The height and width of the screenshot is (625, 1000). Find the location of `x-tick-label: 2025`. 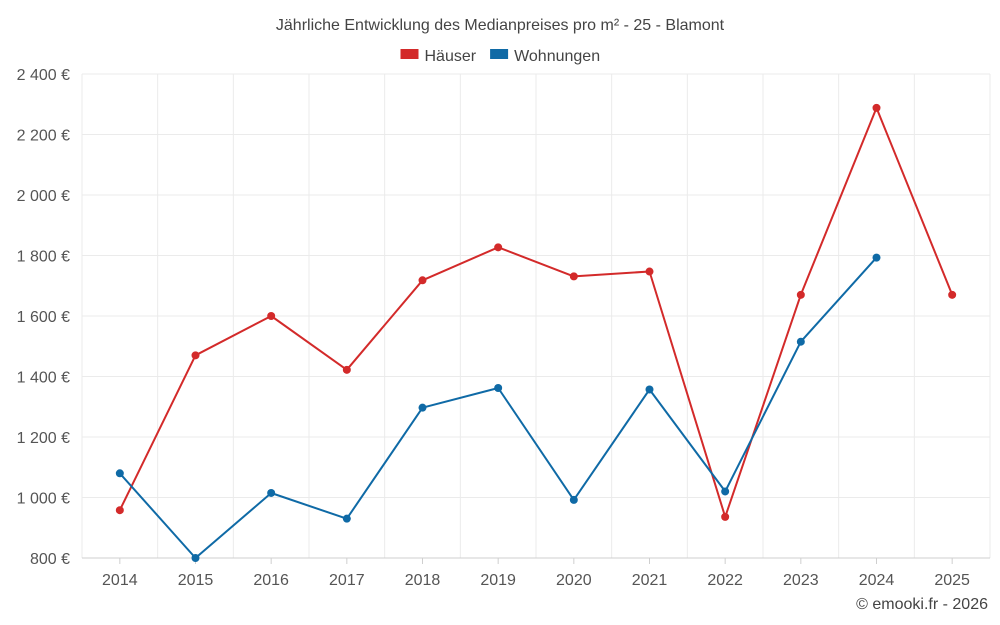

x-tick-label: 2025 is located at coordinates (952, 580).